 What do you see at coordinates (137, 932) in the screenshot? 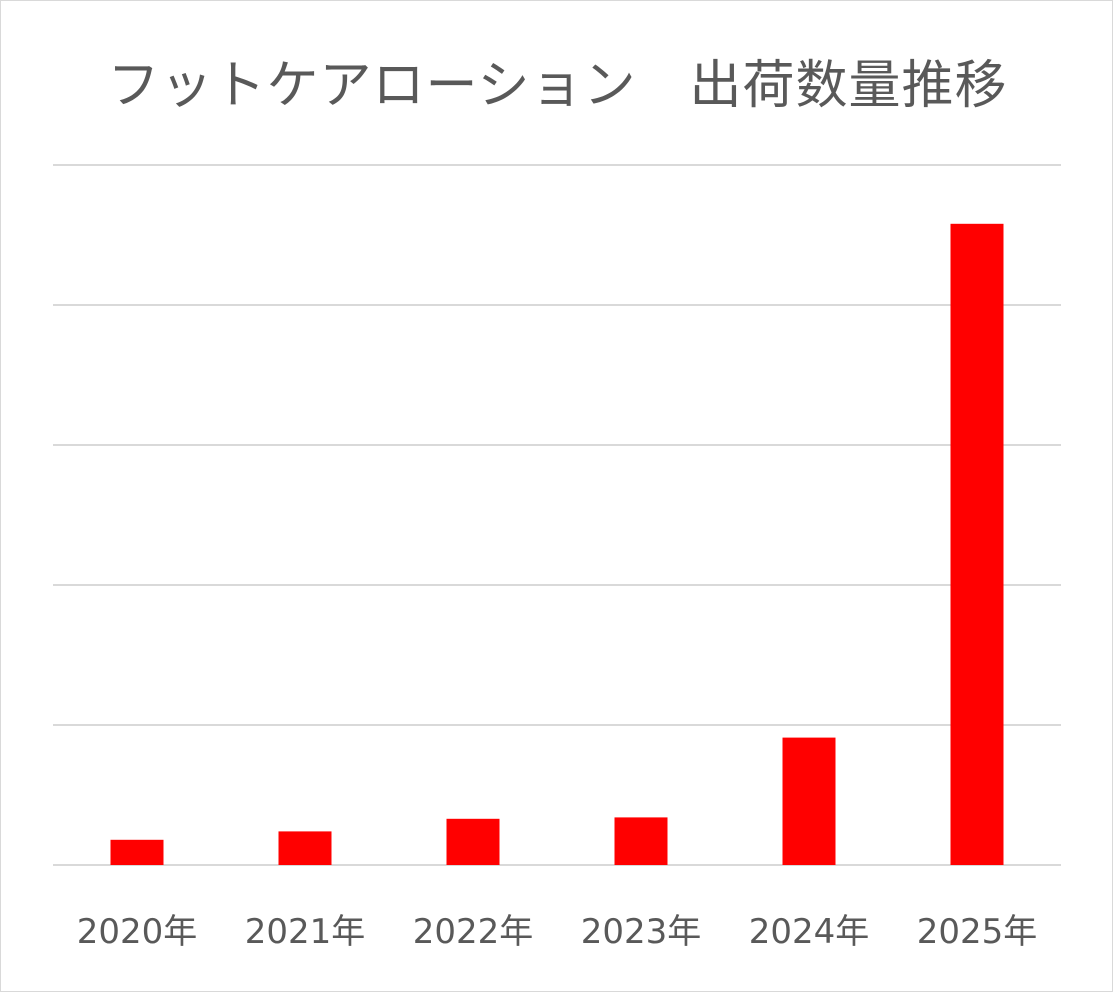
I see `x-tick-label: 2020年` at bounding box center [137, 932].